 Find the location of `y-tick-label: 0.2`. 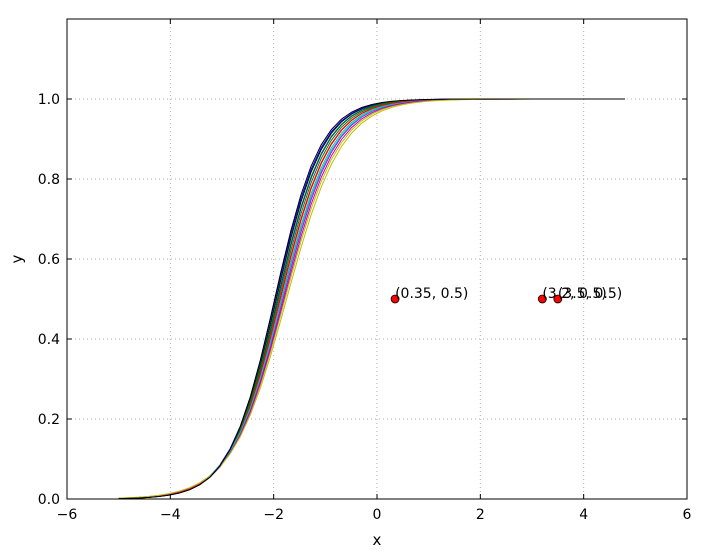

y-tick-label: 0.2 is located at coordinates (49, 420).